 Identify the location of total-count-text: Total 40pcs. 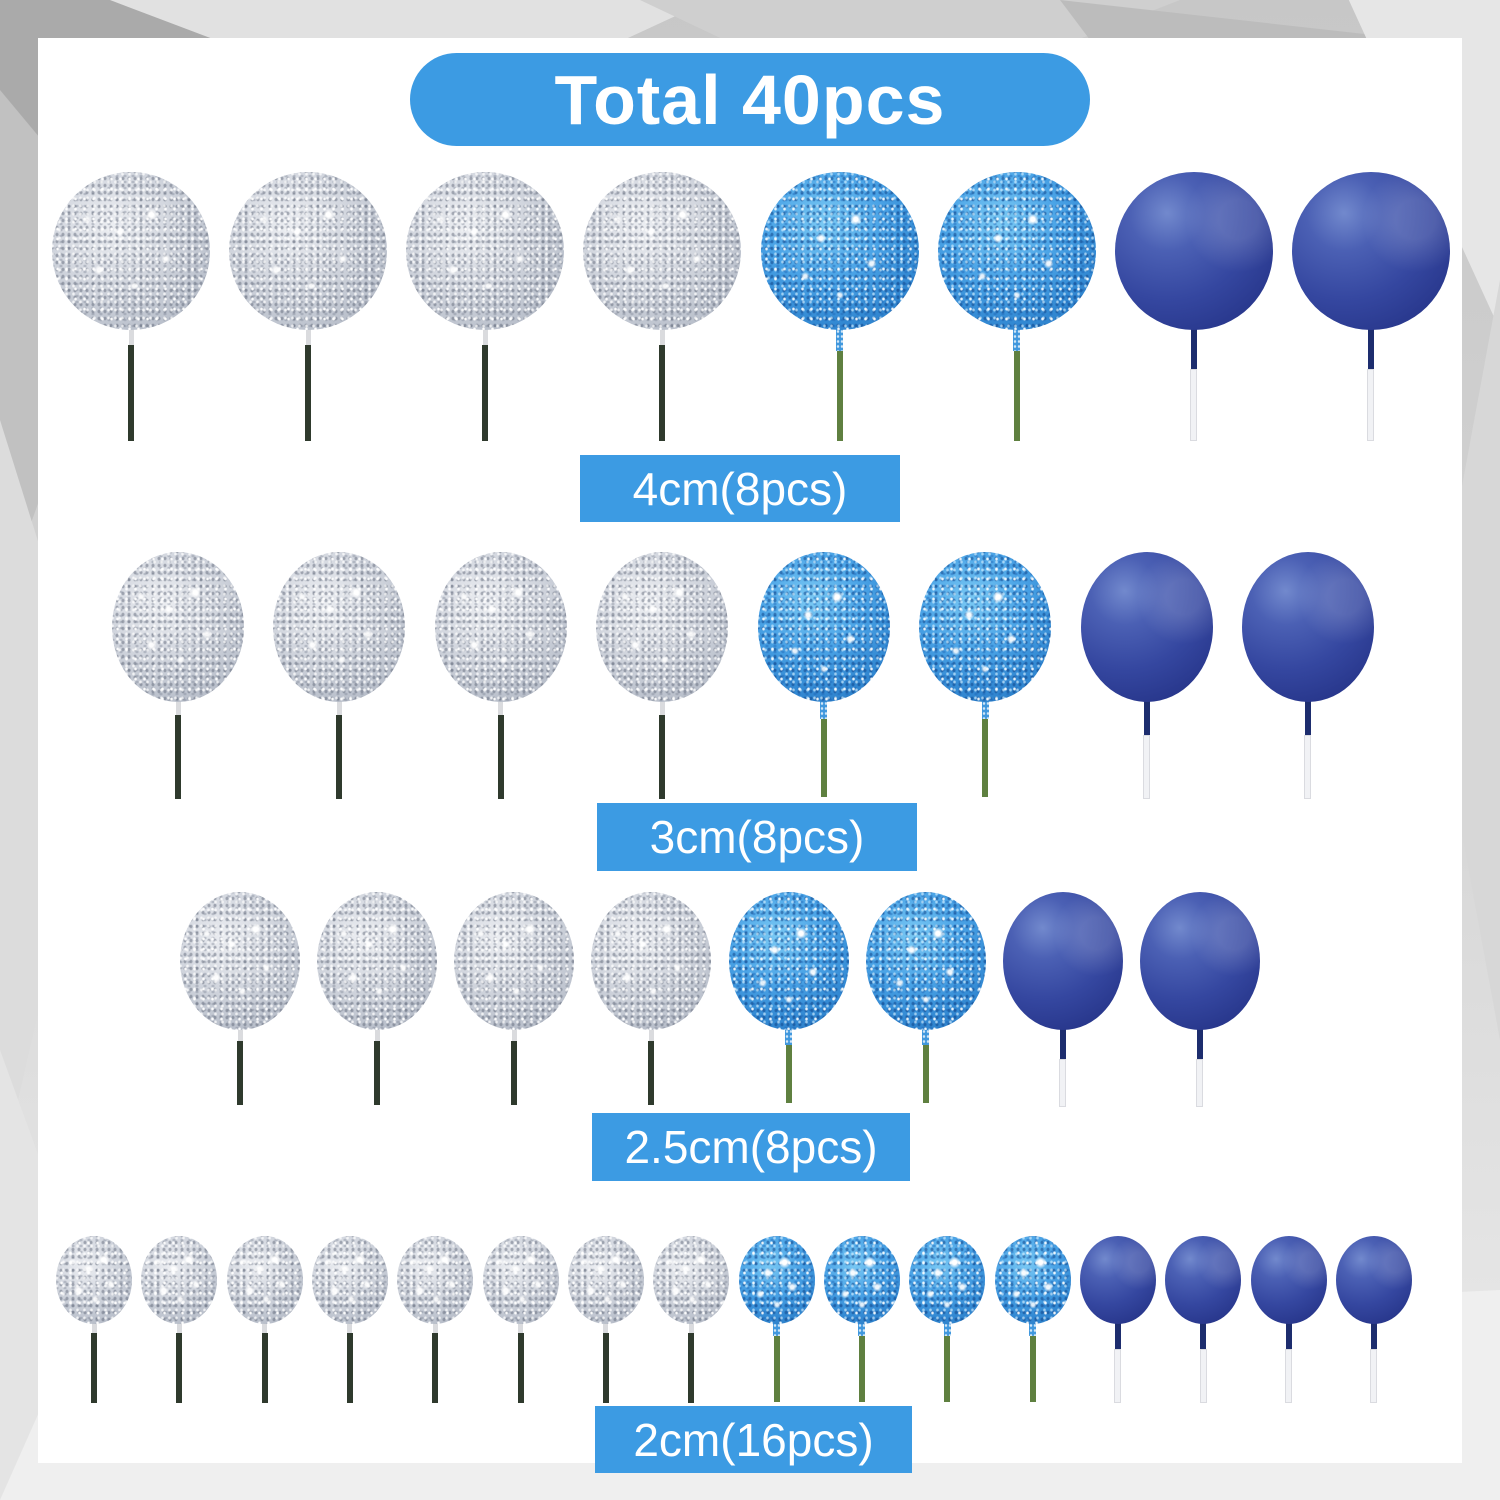
(750, 99).